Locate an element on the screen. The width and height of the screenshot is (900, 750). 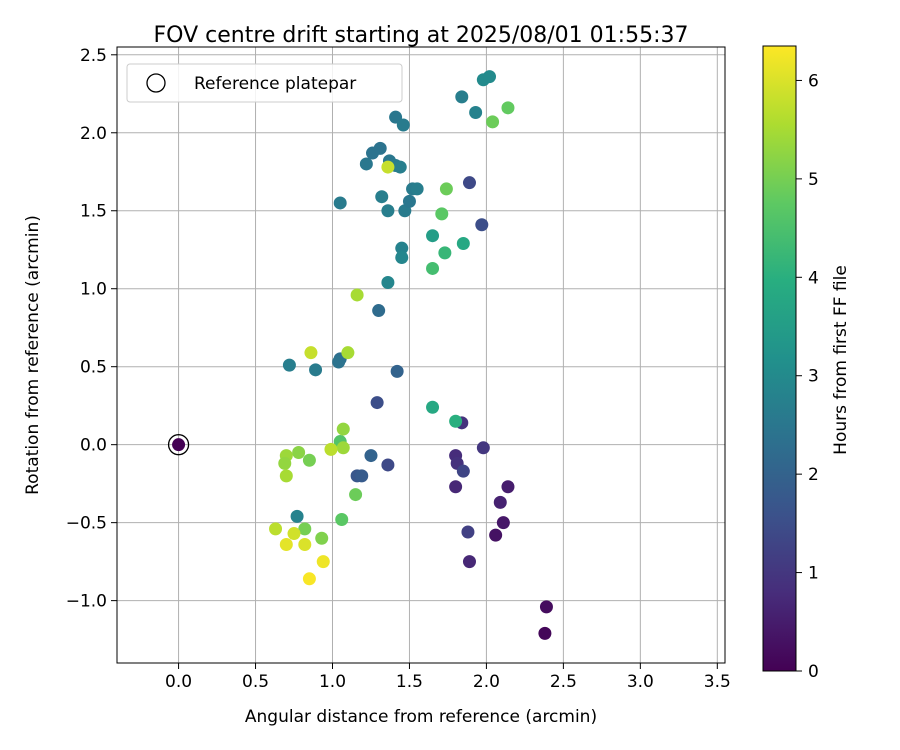
x-axis-label: Angular distance from reference (arcmin) is located at coordinates (421, 717).